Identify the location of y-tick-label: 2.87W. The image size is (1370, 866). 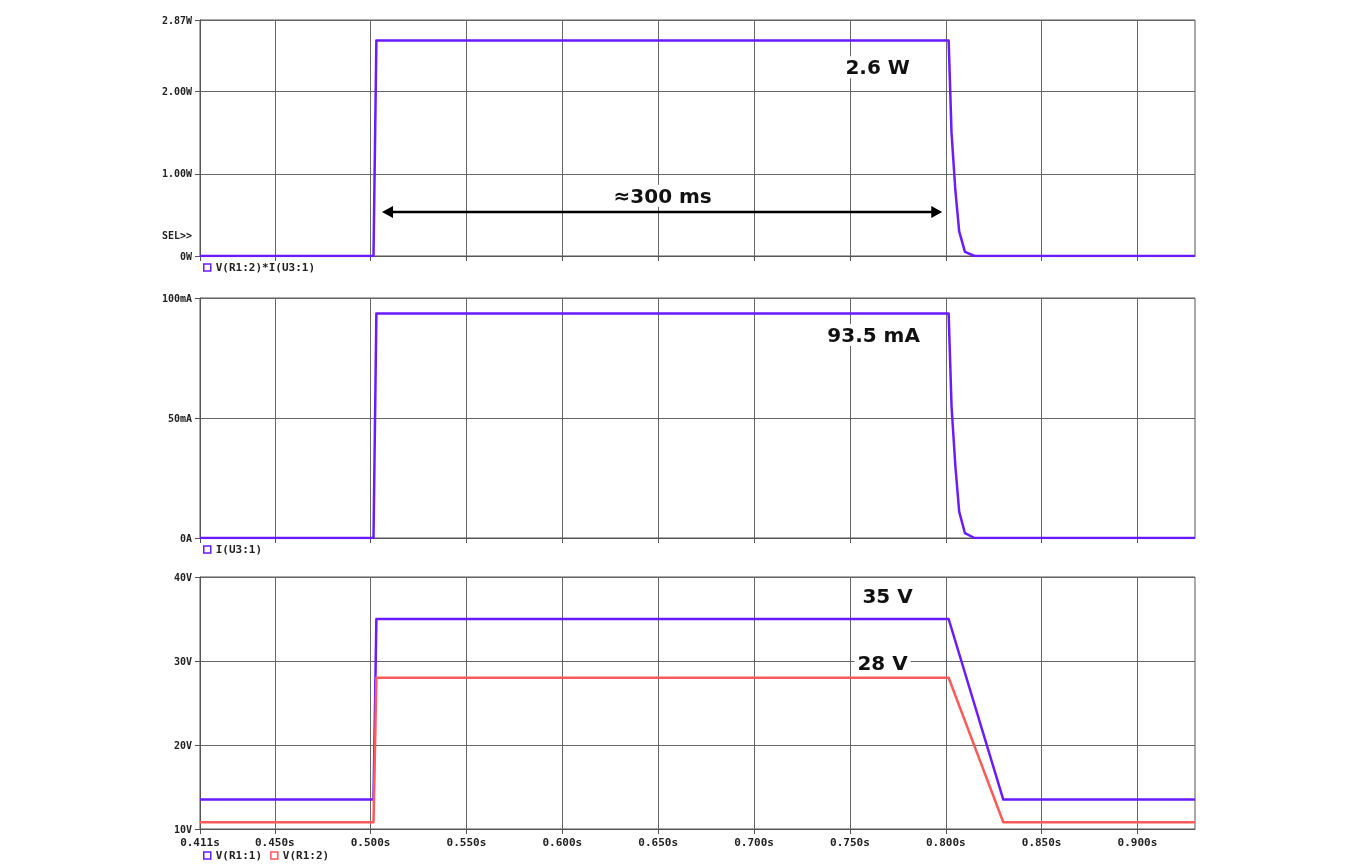
(177, 20).